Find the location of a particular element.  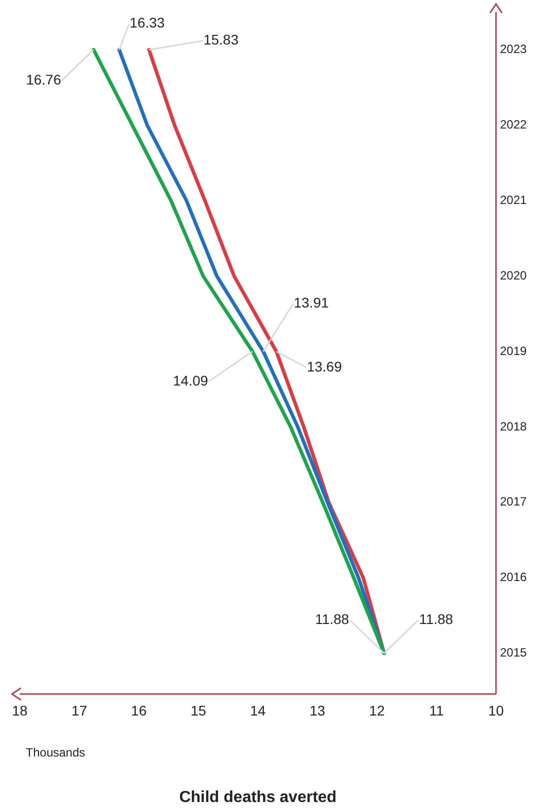

x-tick-label: 15 is located at coordinates (198, 710).